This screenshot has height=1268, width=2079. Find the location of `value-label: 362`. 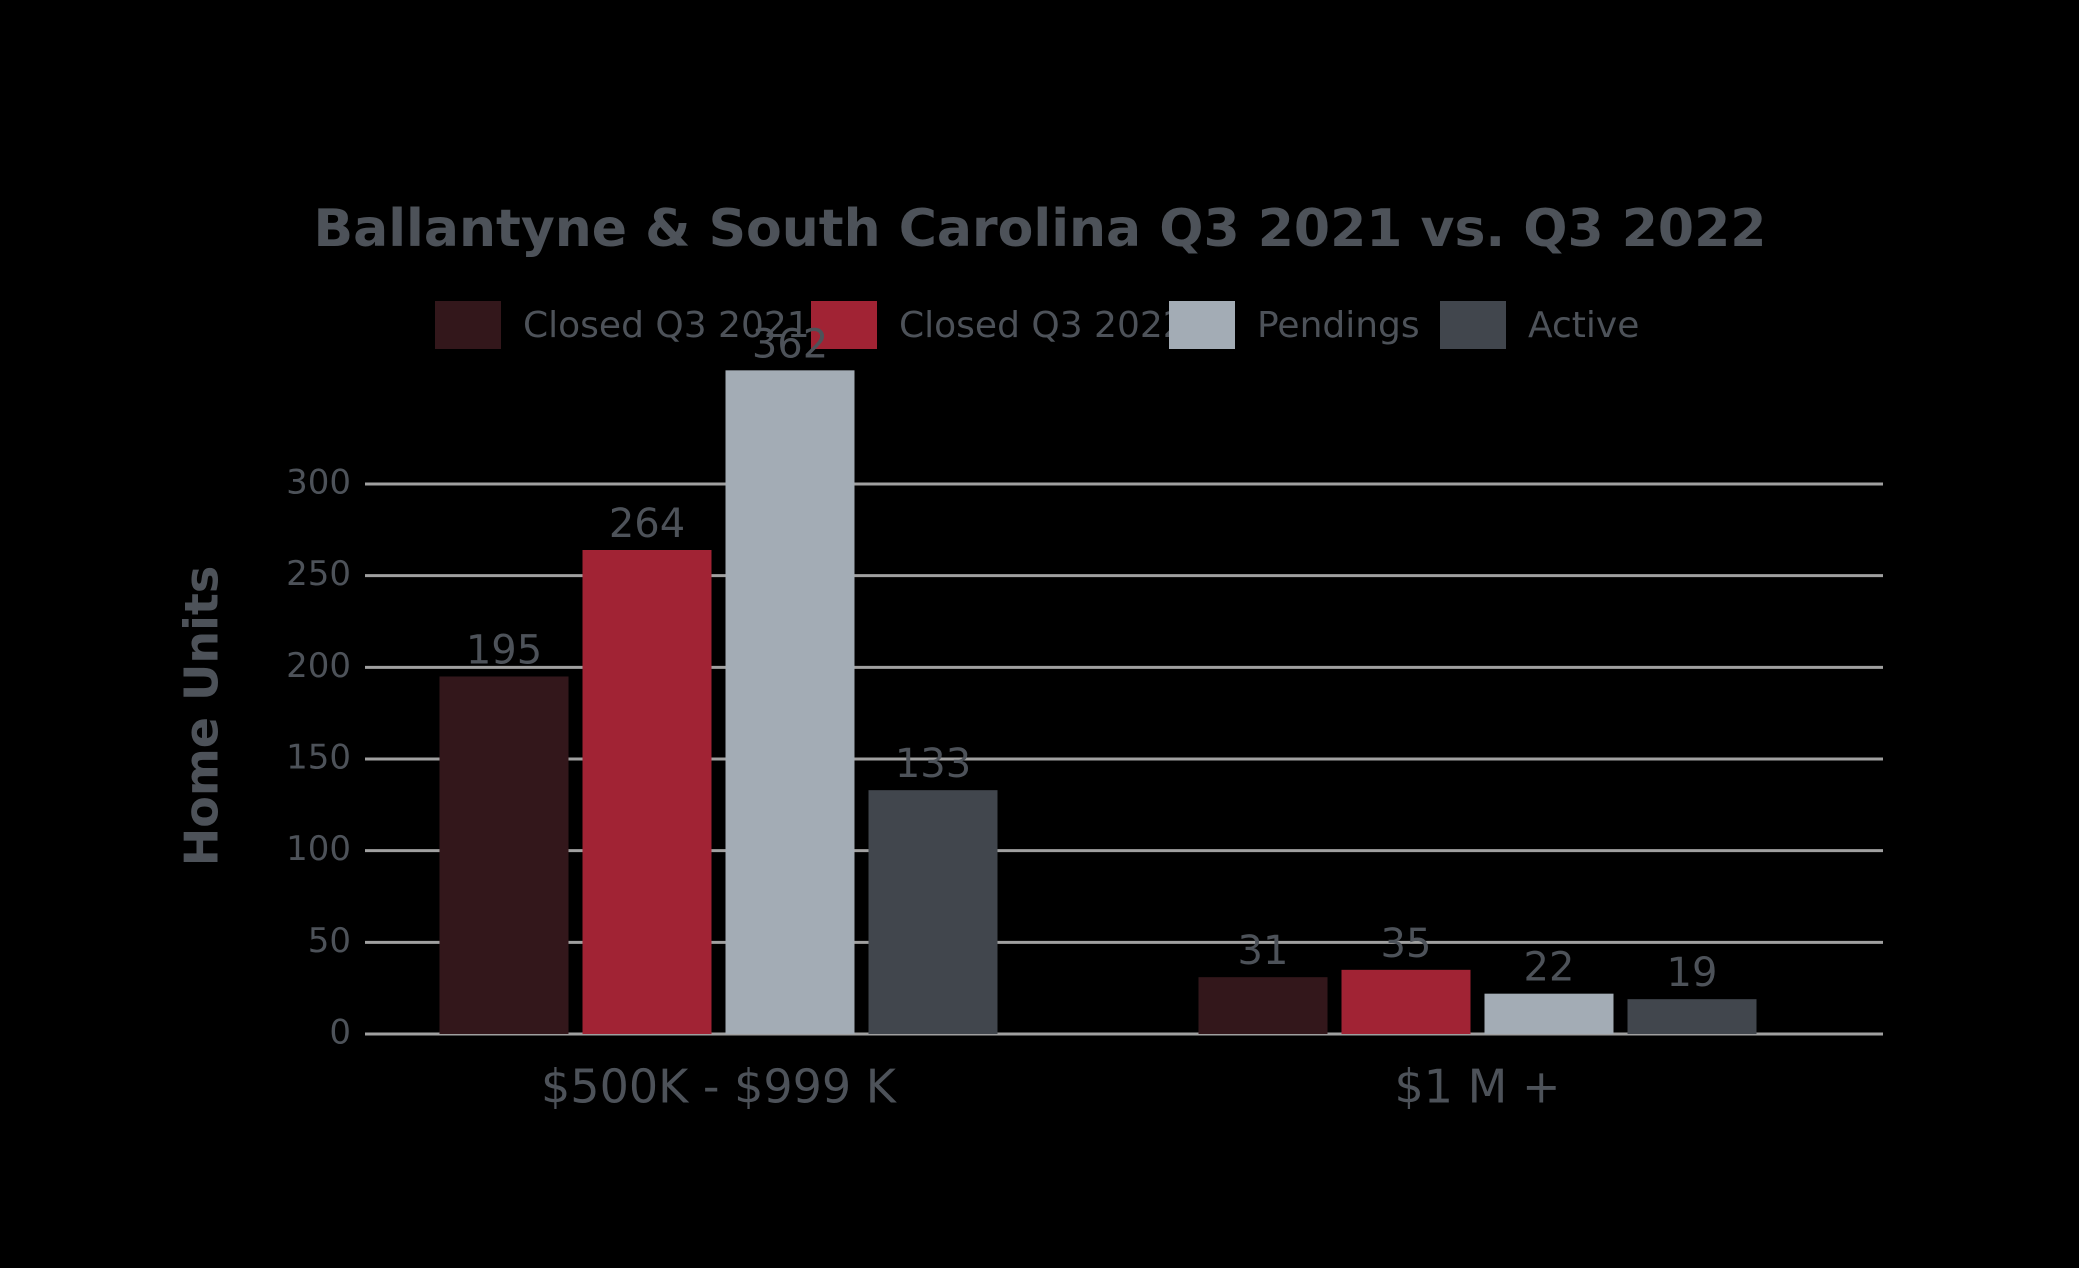

value-label: 362 is located at coordinates (790, 344).